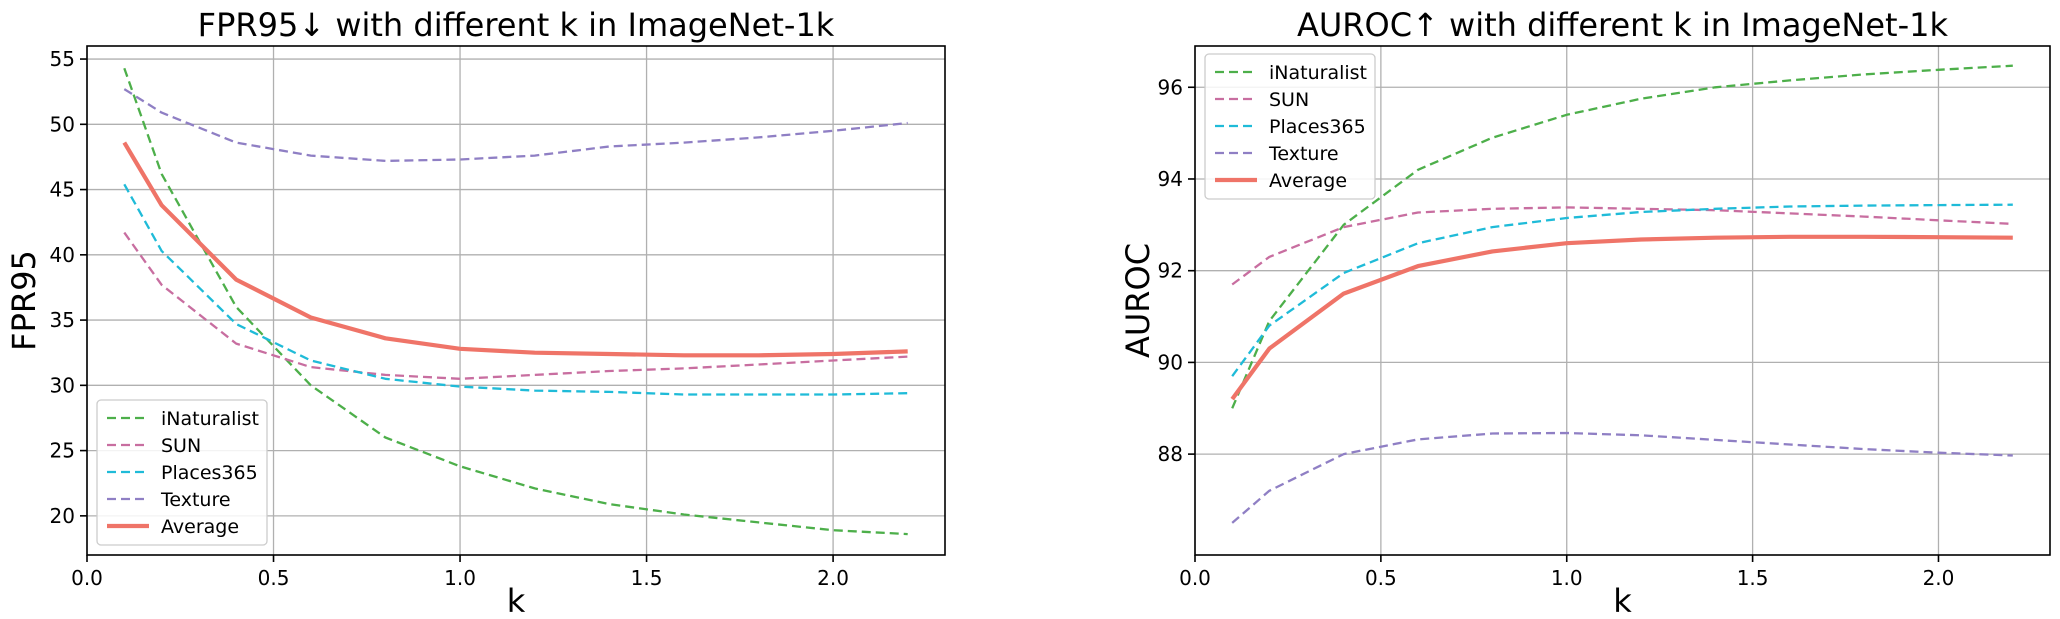  Describe the element at coordinates (62, 190) in the screenshot. I see `y-tick-label: 45` at that location.